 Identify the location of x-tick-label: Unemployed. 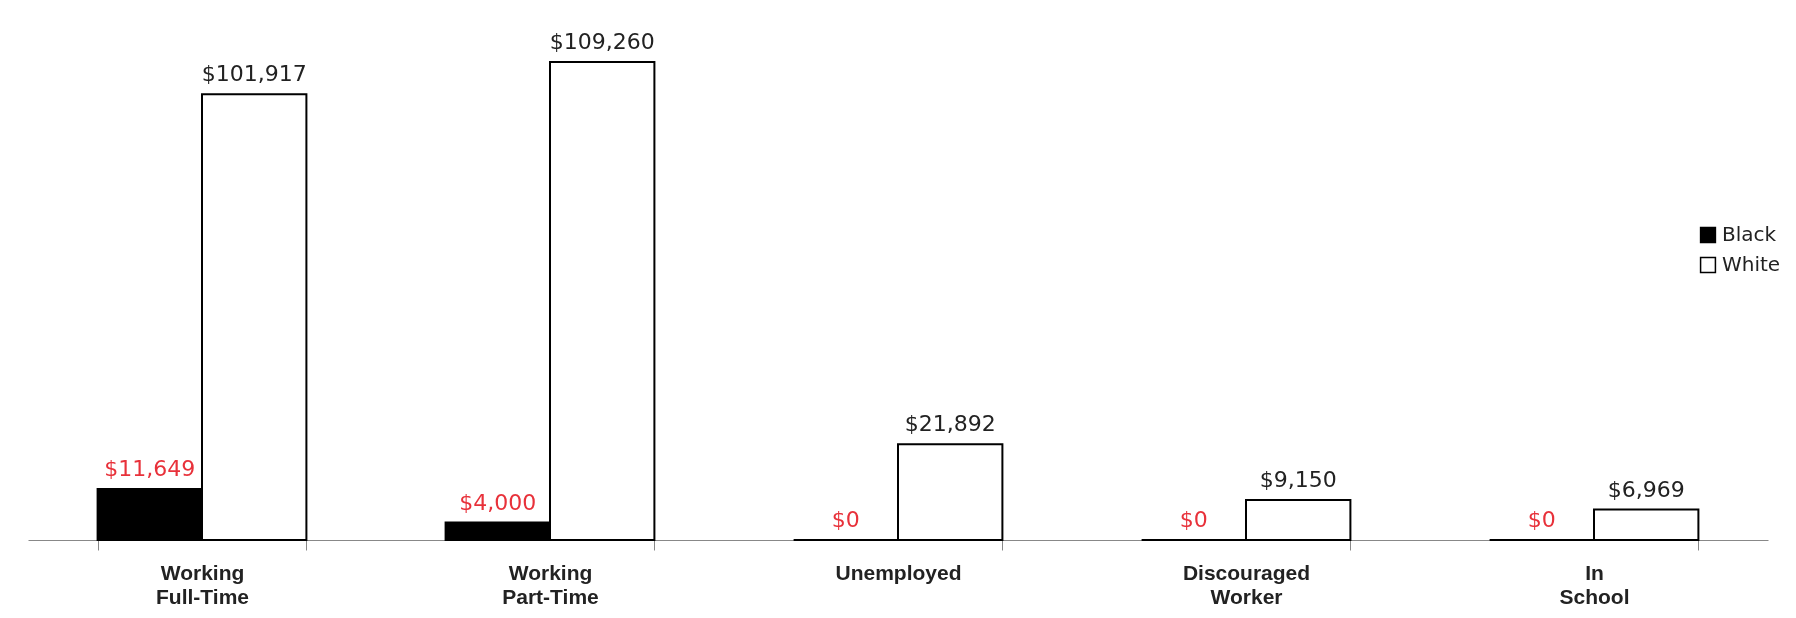
(898, 572).